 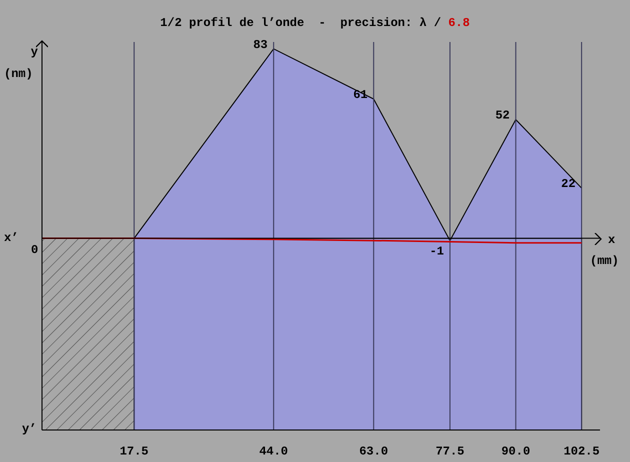 What do you see at coordinates (437, 251) in the screenshot?
I see `data-label: -1` at bounding box center [437, 251].